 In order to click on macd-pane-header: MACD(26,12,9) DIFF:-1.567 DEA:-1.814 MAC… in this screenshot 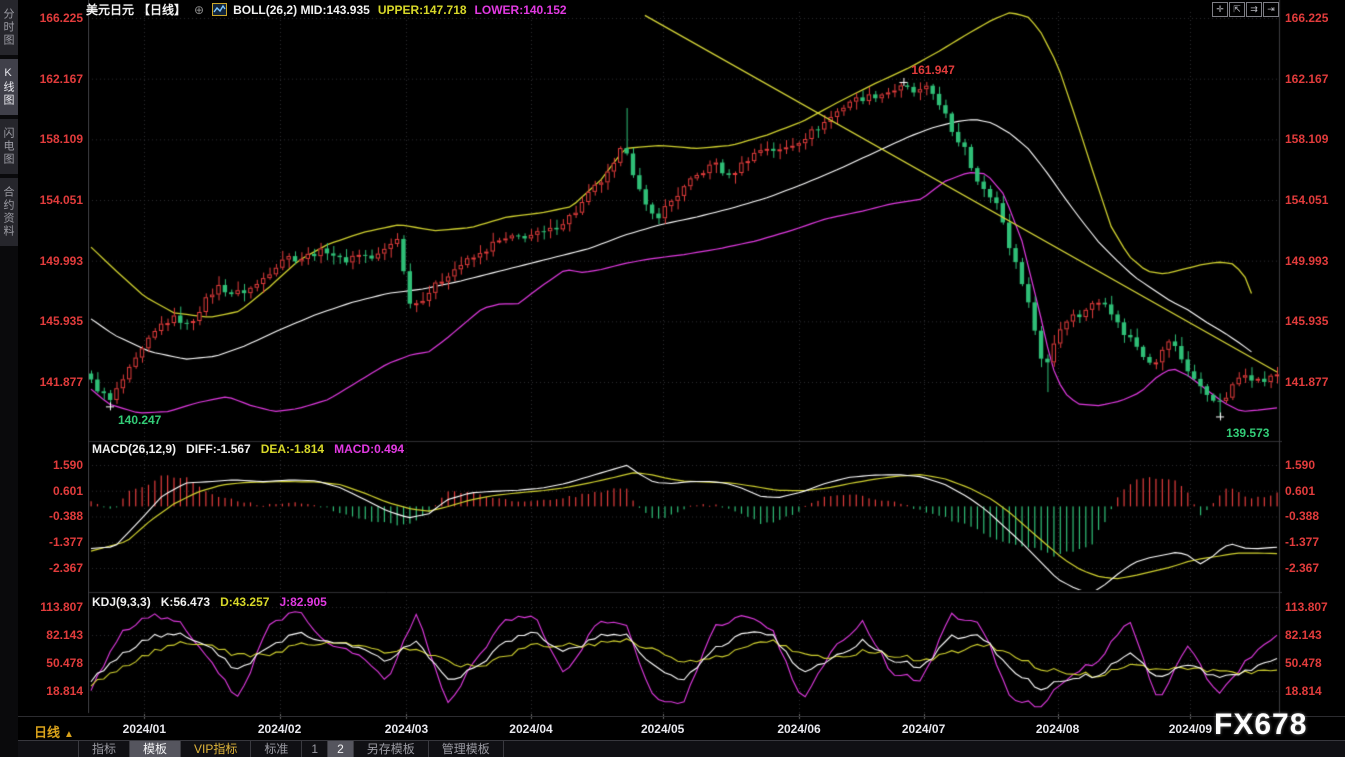, I will do `click(248, 449)`.